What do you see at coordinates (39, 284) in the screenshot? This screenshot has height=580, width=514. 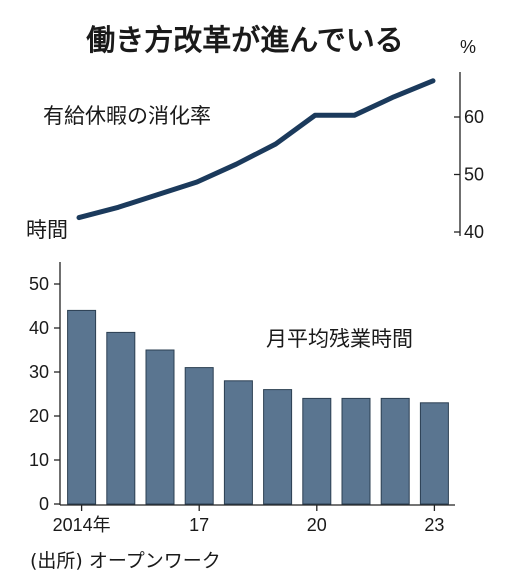 I see `bar-y-tick-label-50: 50` at bounding box center [39, 284].